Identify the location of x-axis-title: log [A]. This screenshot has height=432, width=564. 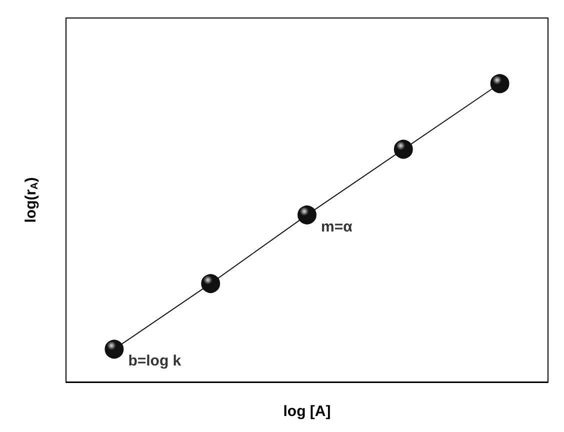
(307, 411).